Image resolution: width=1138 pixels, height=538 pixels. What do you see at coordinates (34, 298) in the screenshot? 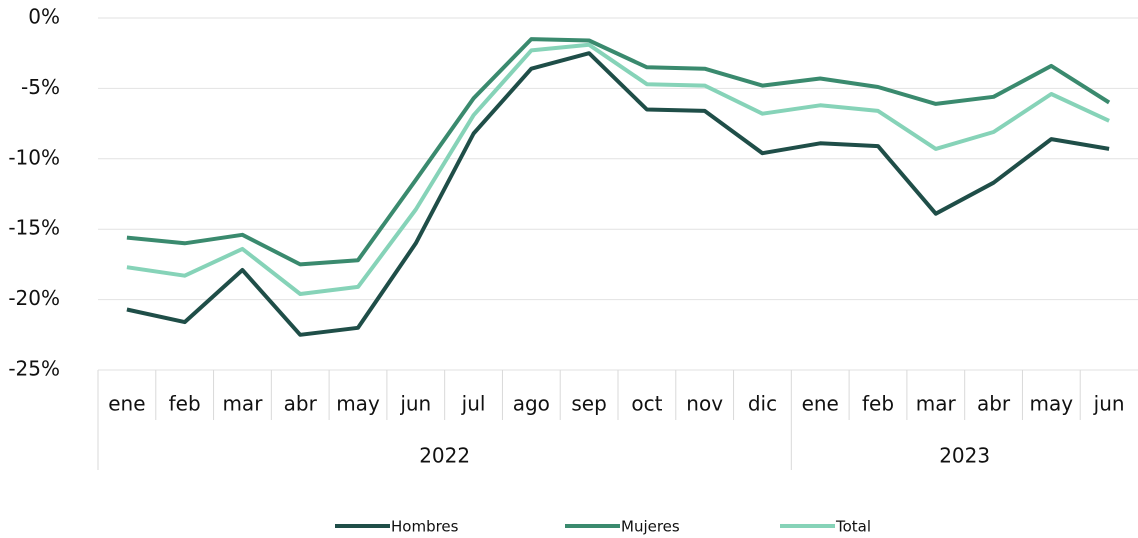
I see `y-tick-label: -20%` at bounding box center [34, 298].